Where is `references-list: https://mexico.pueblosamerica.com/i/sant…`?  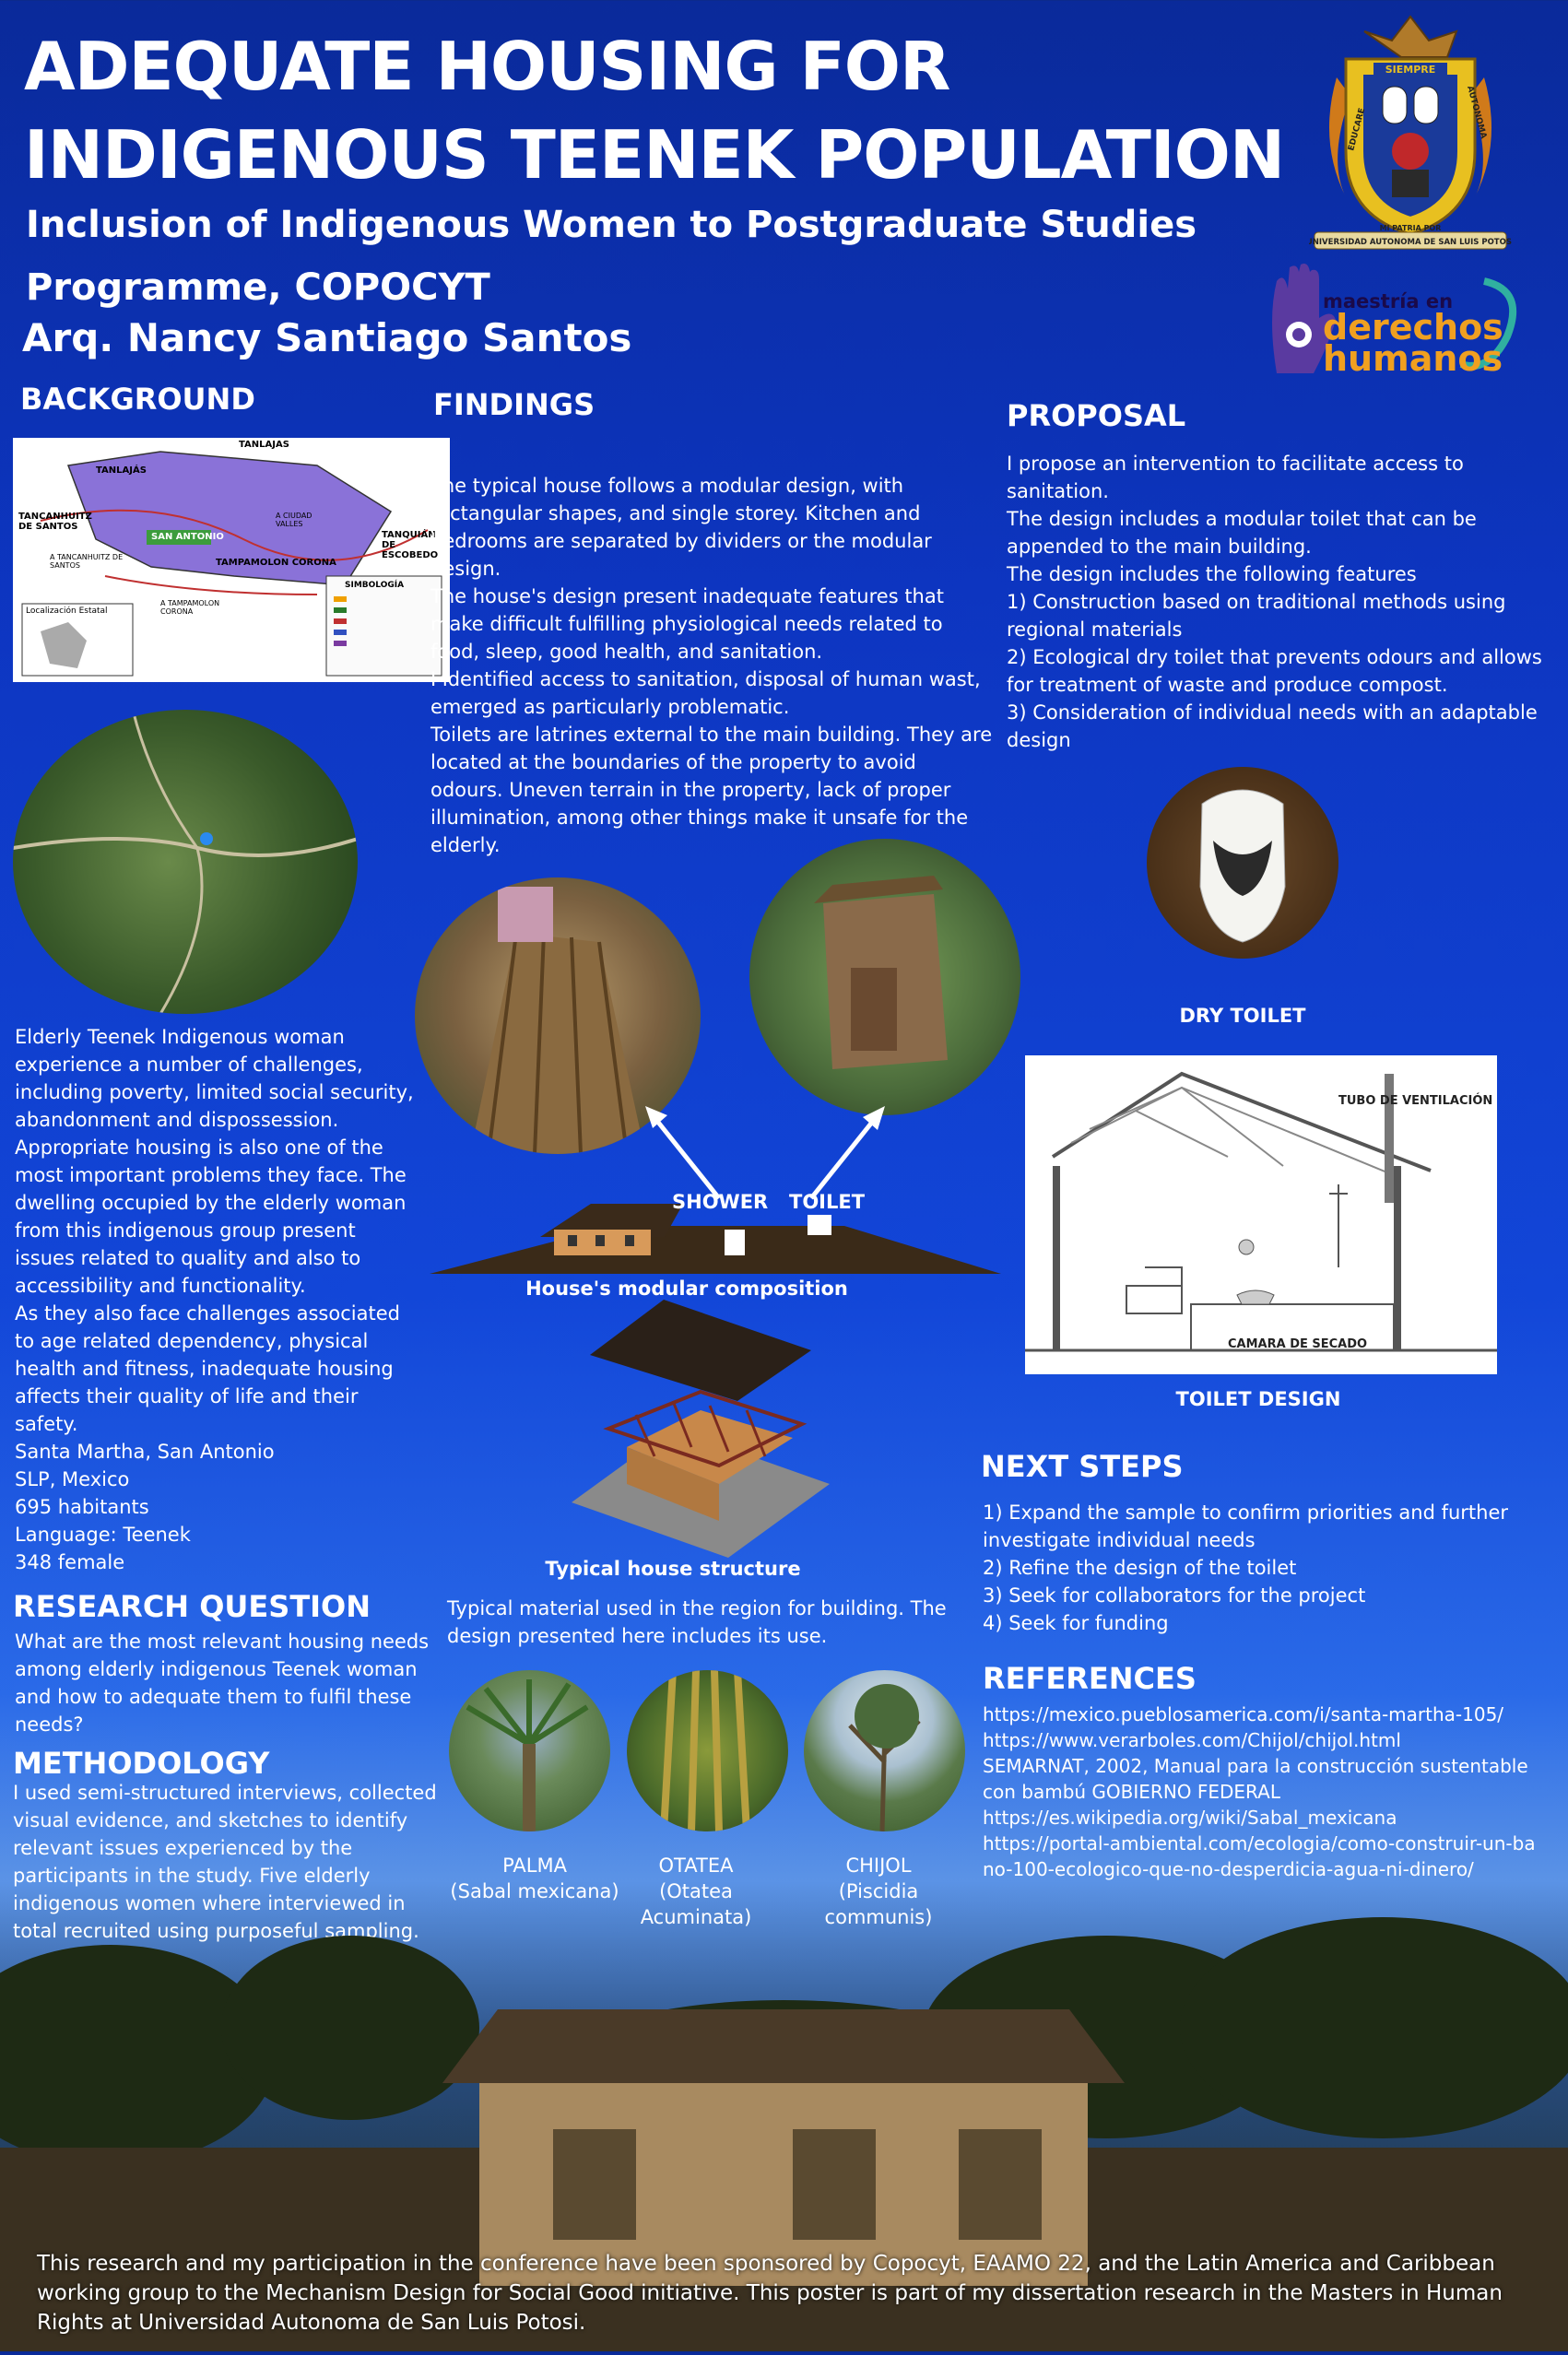
references-list: https://mexico.pueblosamerica.com/i/sant… is located at coordinates (1262, 1791).